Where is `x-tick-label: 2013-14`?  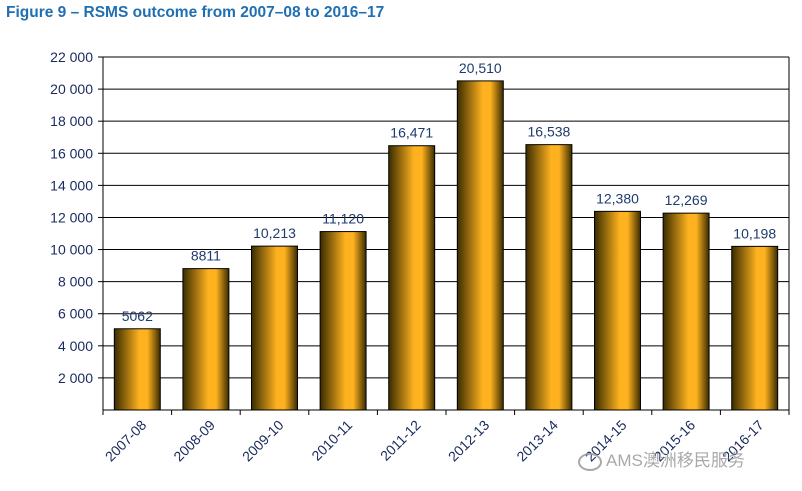
x-tick-label: 2013-14 is located at coordinates (537, 441).